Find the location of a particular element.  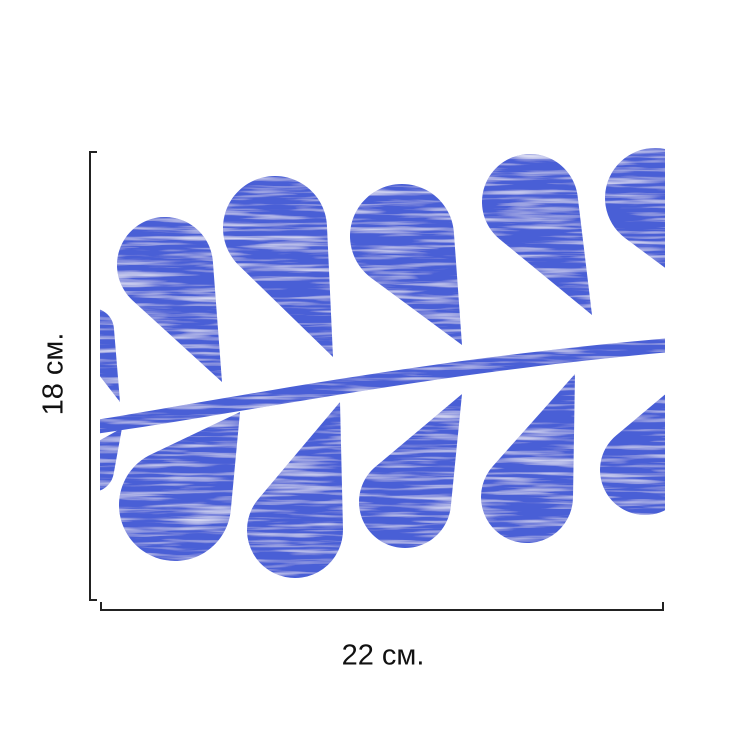

width-bracket is located at coordinates (382, 606).